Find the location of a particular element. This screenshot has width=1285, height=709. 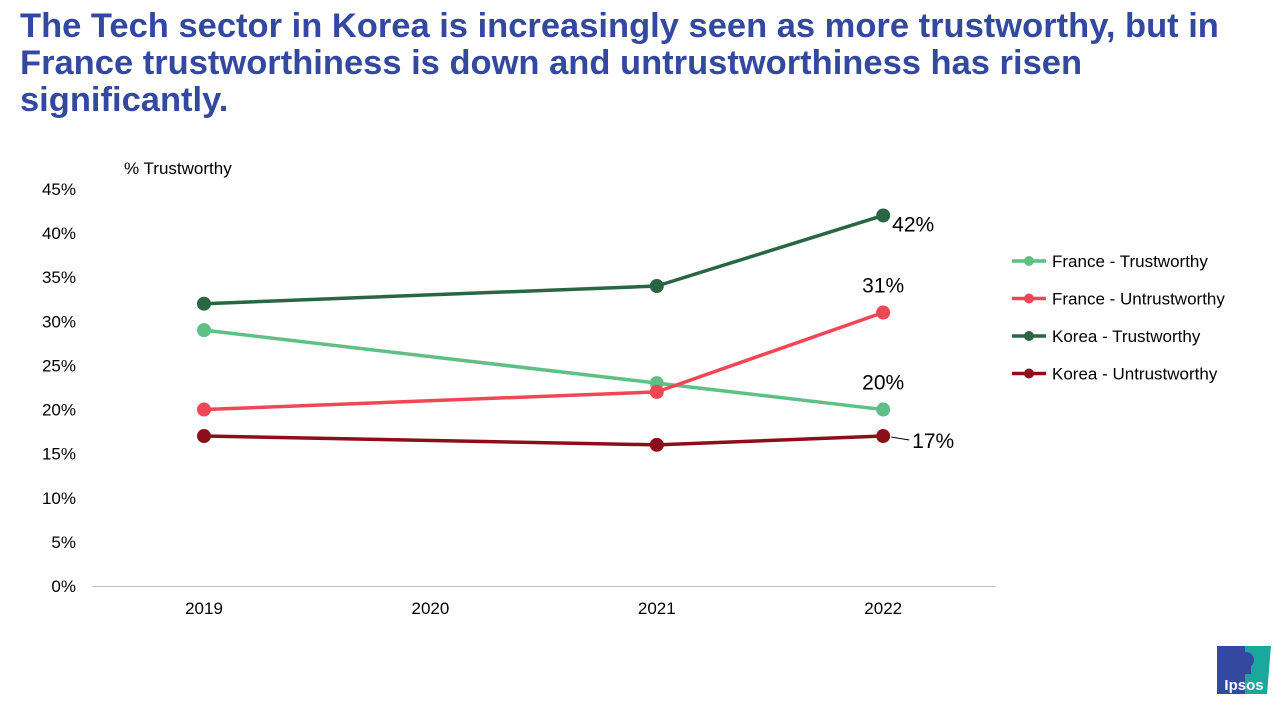

y-tick-label: 25% is located at coordinates (59, 365).